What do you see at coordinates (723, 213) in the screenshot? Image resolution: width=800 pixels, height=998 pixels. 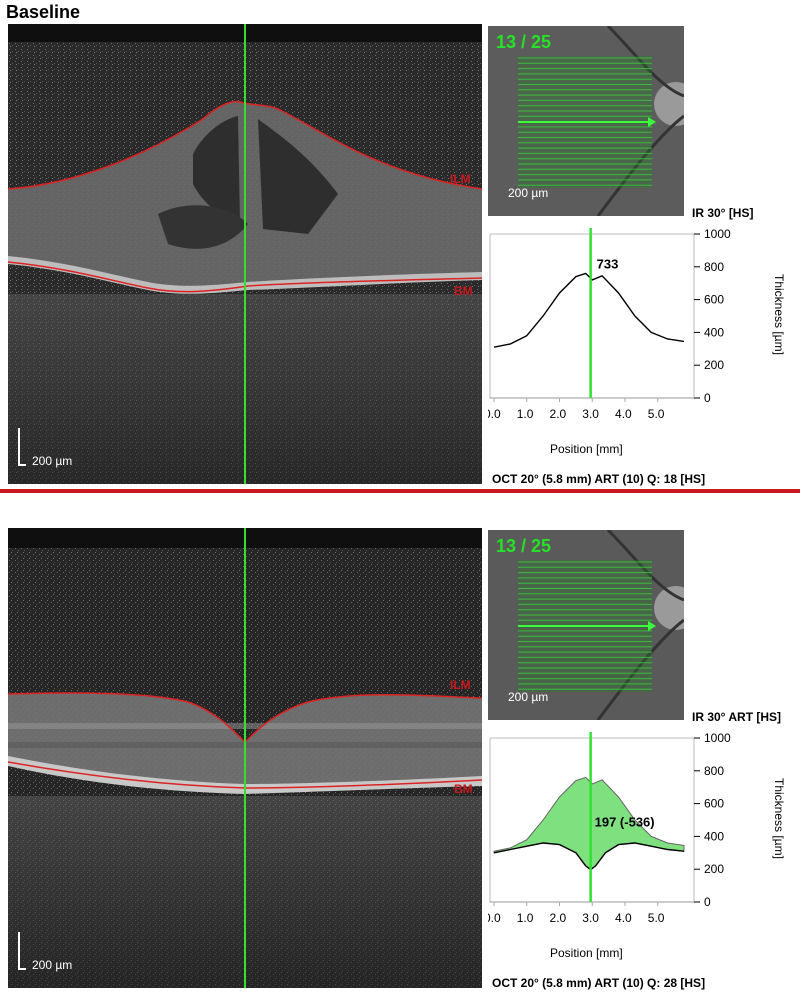 I see `ir-caption: IR 30° [HS]` at bounding box center [723, 213].